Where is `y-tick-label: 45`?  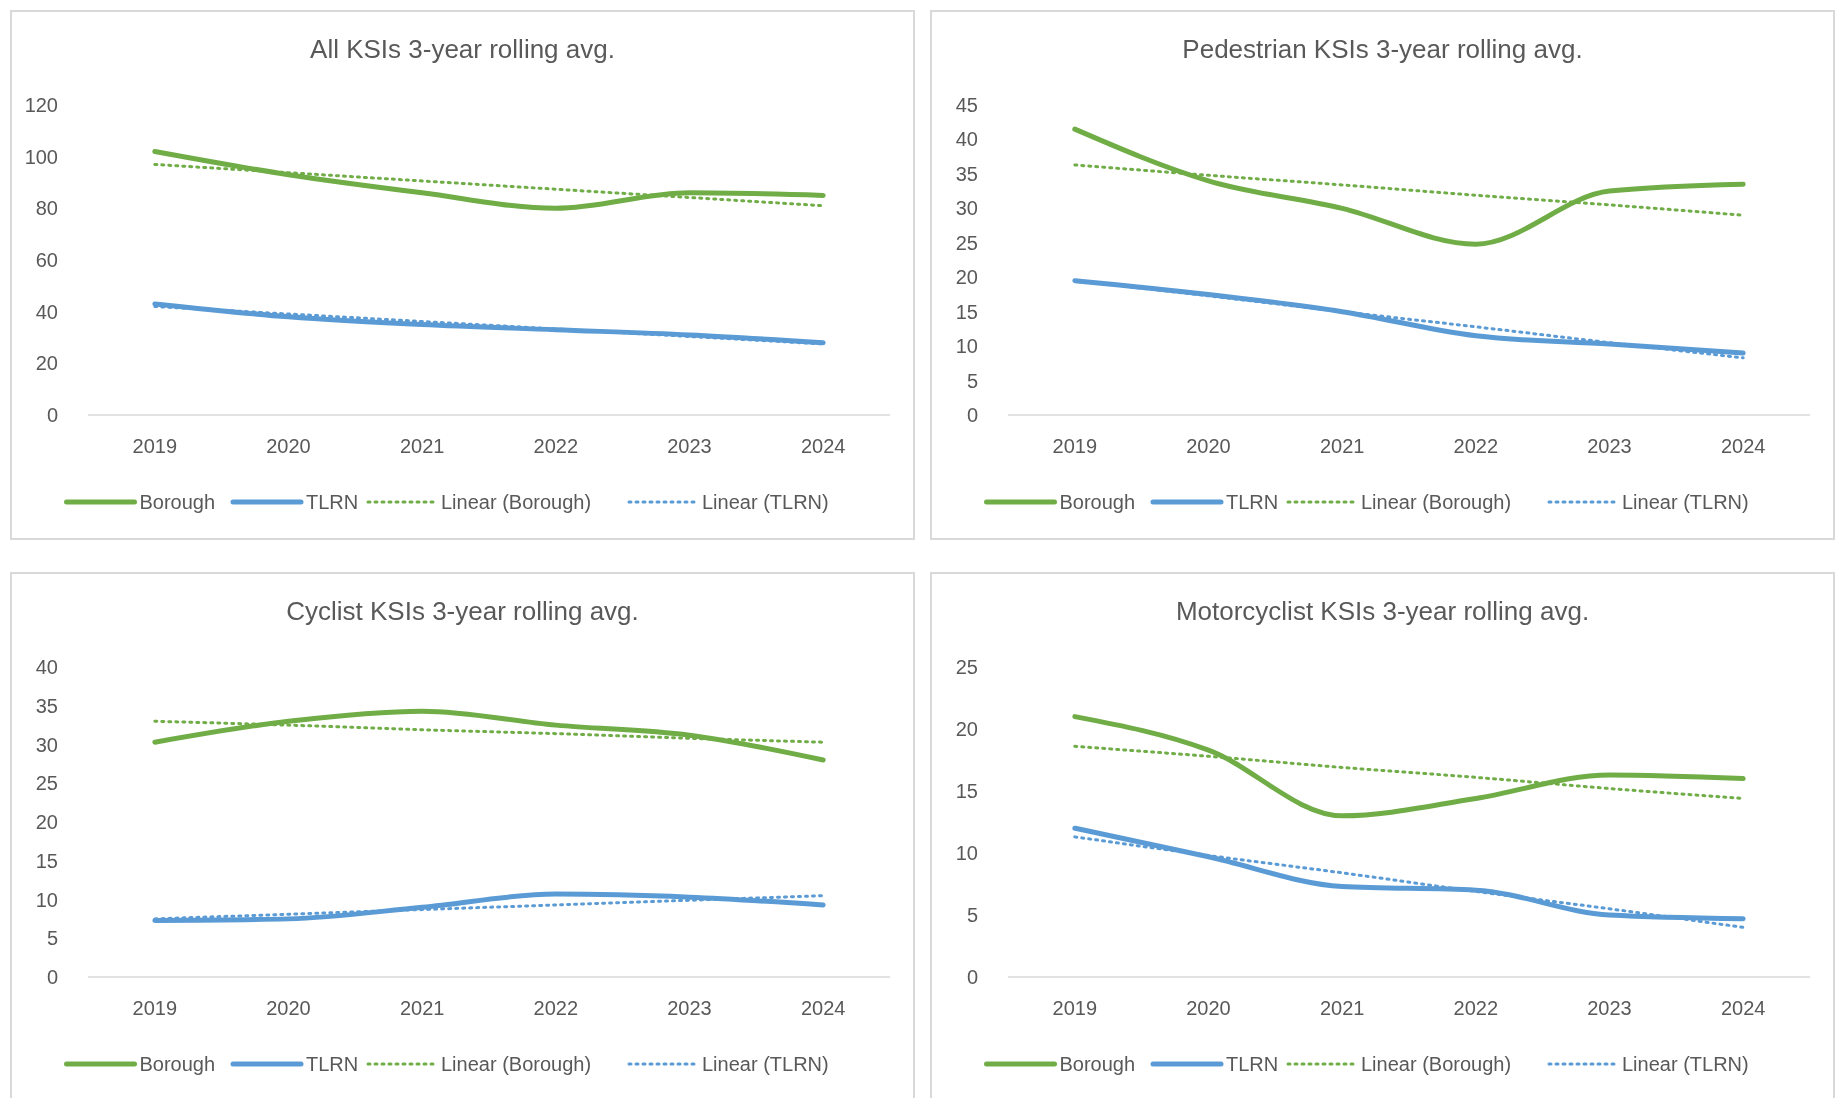
y-tick-label: 45 is located at coordinates (966, 105).